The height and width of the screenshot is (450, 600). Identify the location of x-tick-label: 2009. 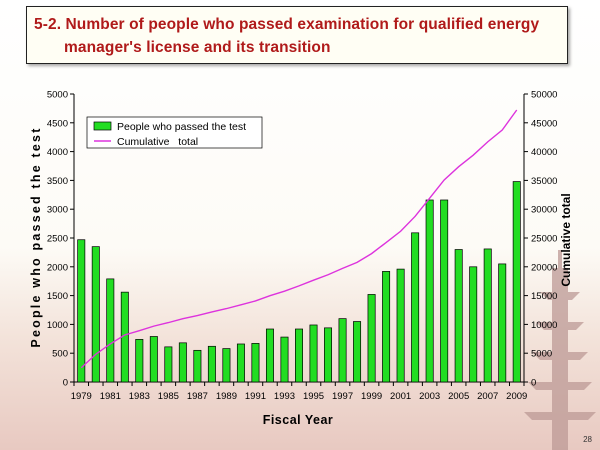
(516, 396).